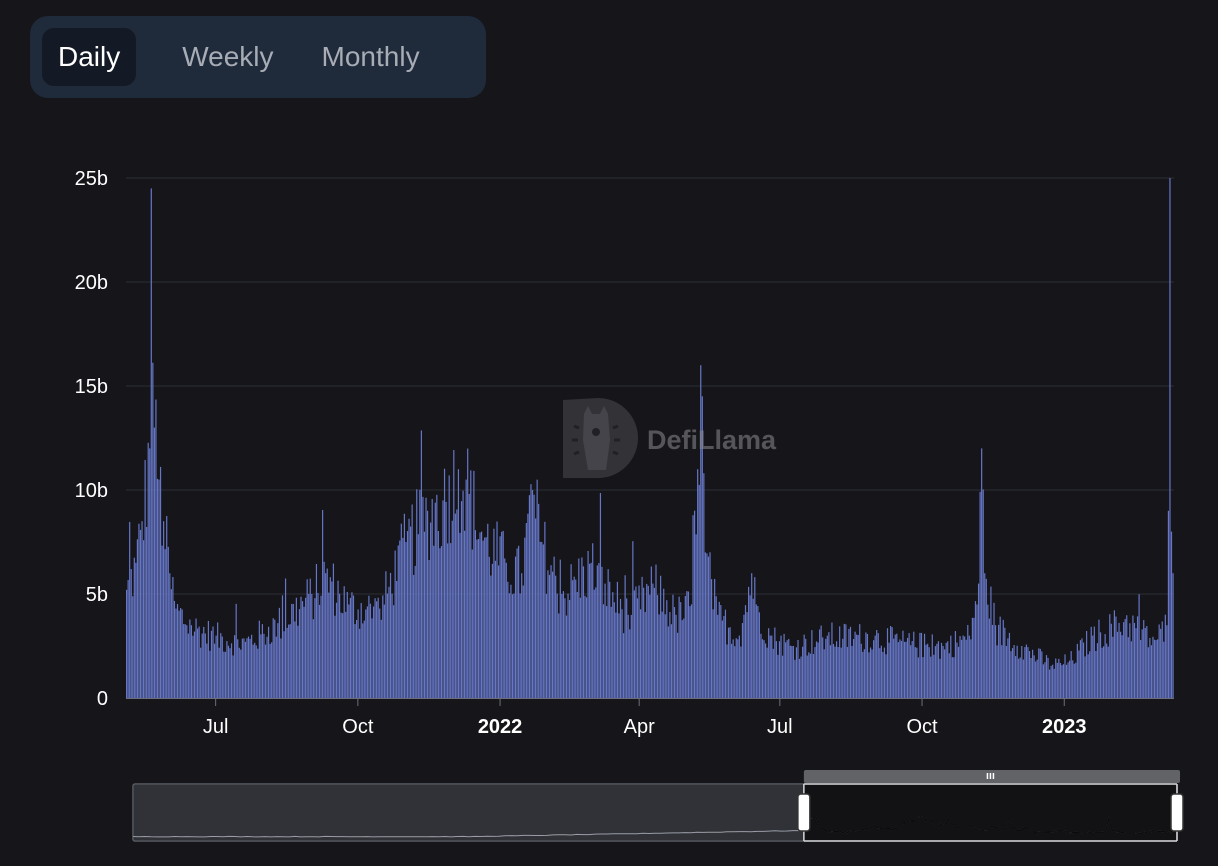  Describe the element at coordinates (370, 56) in the screenshot. I see `tab-monthly: Monthly` at that location.